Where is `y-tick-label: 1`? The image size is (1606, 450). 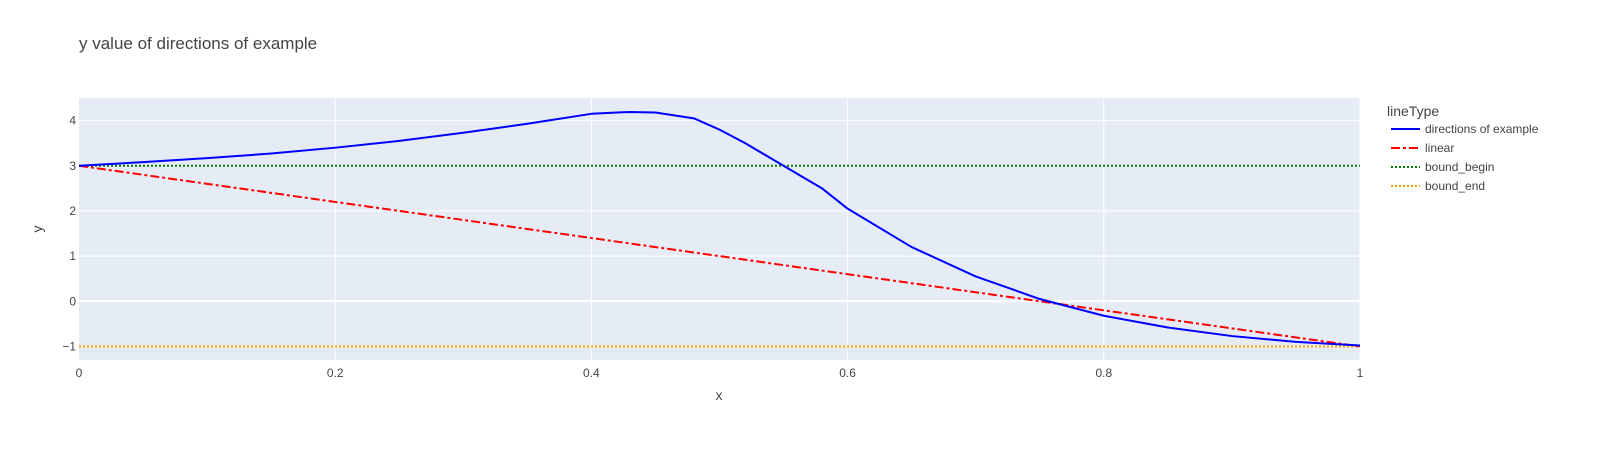
y-tick-label: 1 is located at coordinates (72, 256).